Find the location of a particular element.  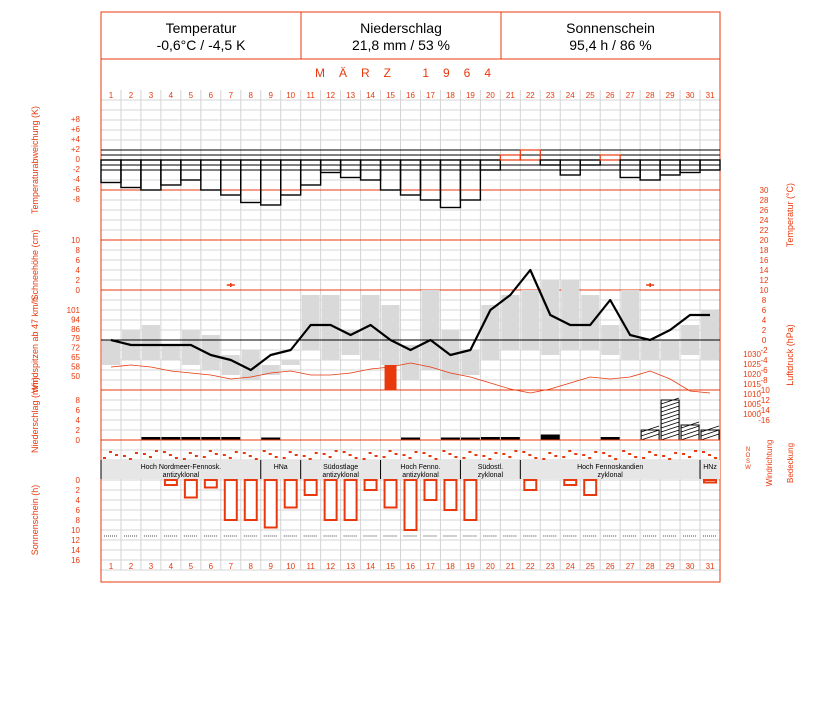

axis-label-temp-anomaly: Temperaturabweichung (K) is located at coordinates (35, 160).